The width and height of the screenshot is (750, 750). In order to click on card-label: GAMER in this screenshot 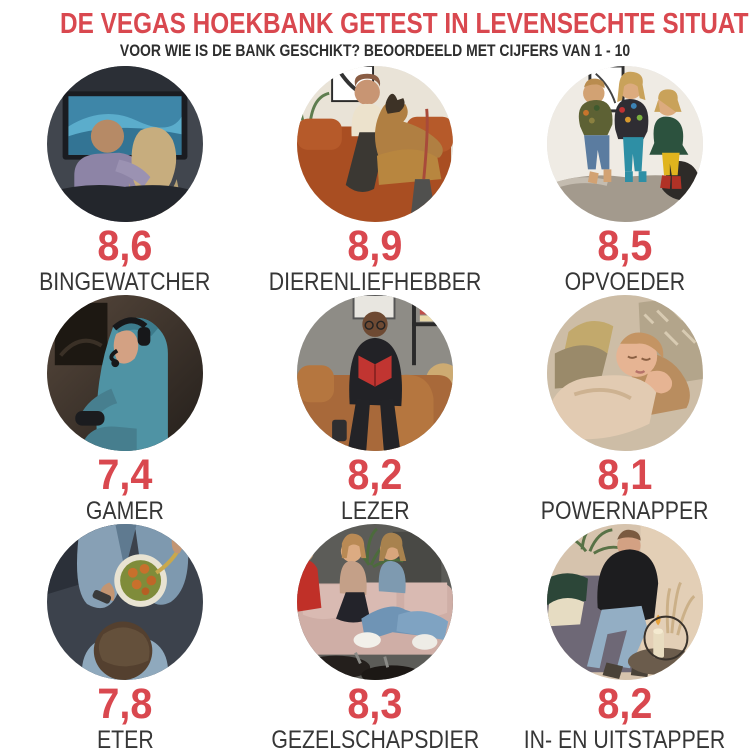, I will do `click(125, 510)`.